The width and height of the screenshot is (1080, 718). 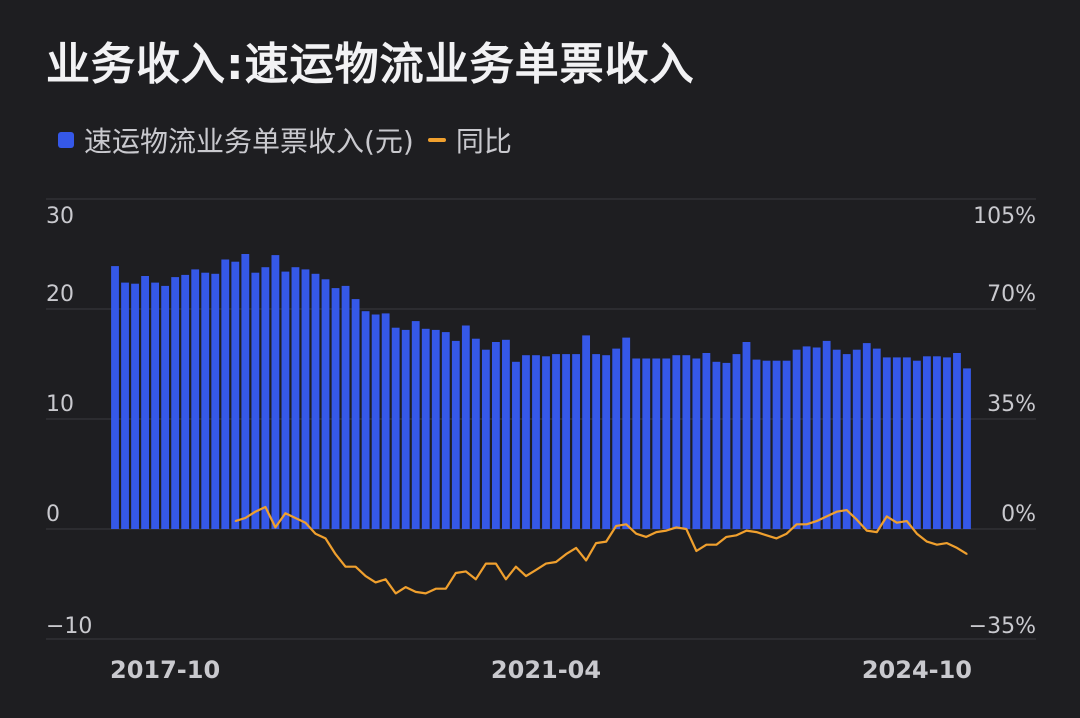 I want to click on legend-item-revenue: 速运物流业务单票收入(元), so click(x=236, y=140).